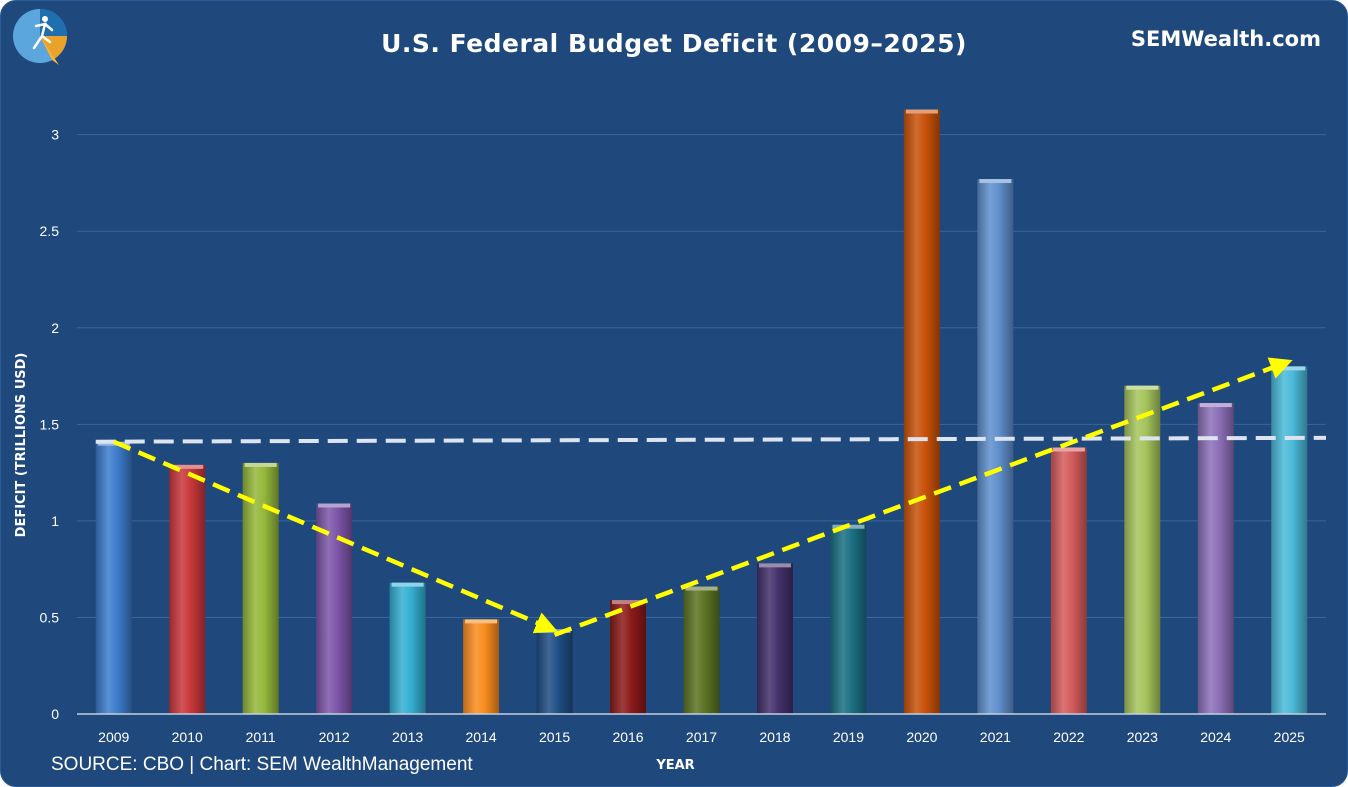  I want to click on sem-logo-icon, so click(40, 37).